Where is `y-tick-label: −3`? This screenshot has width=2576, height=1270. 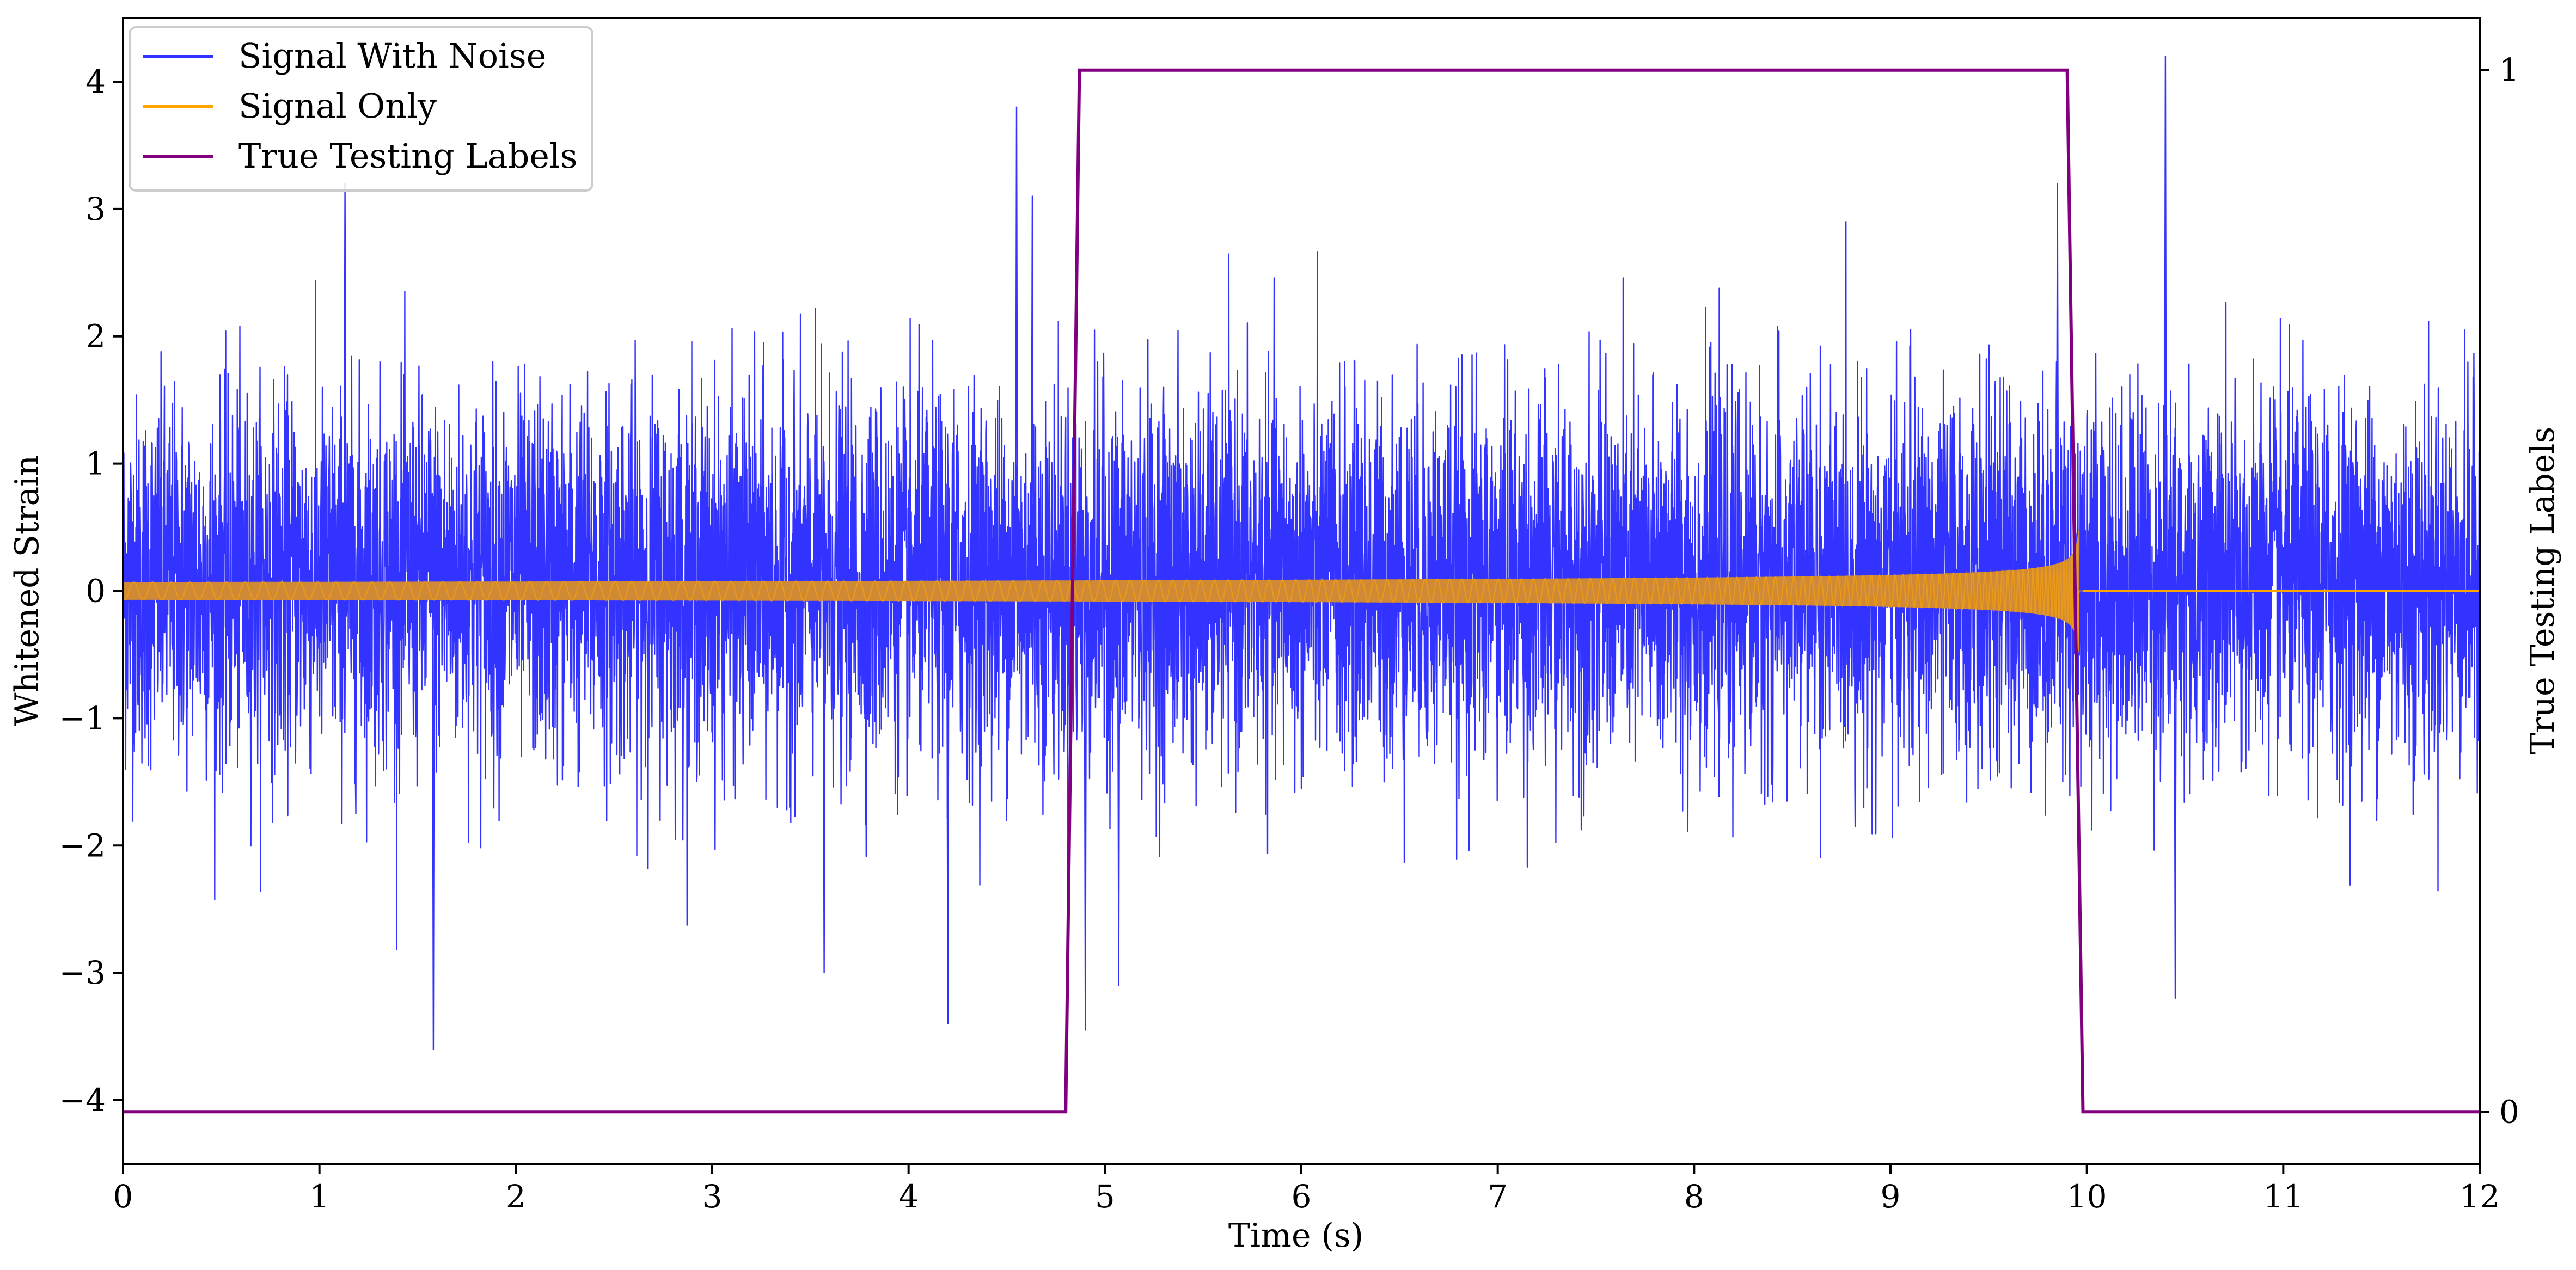
y-tick-label: −3 is located at coordinates (82, 972).